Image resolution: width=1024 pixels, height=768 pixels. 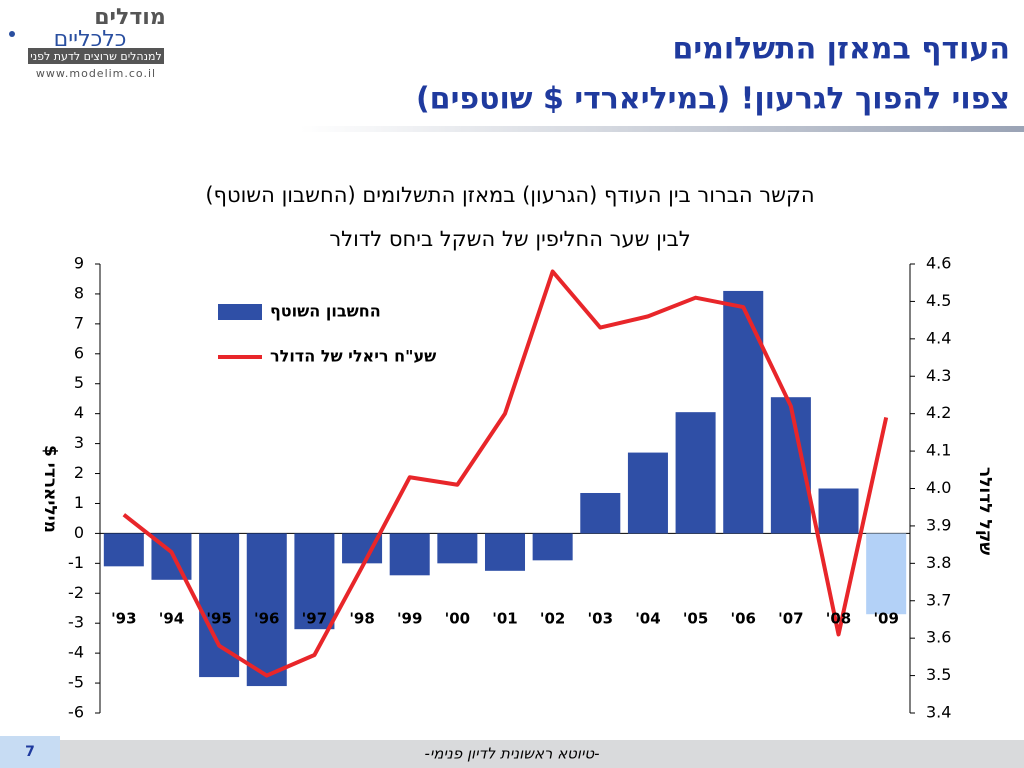 What do you see at coordinates (504, 619) in the screenshot?
I see `x-tick-label: '01` at bounding box center [504, 619].